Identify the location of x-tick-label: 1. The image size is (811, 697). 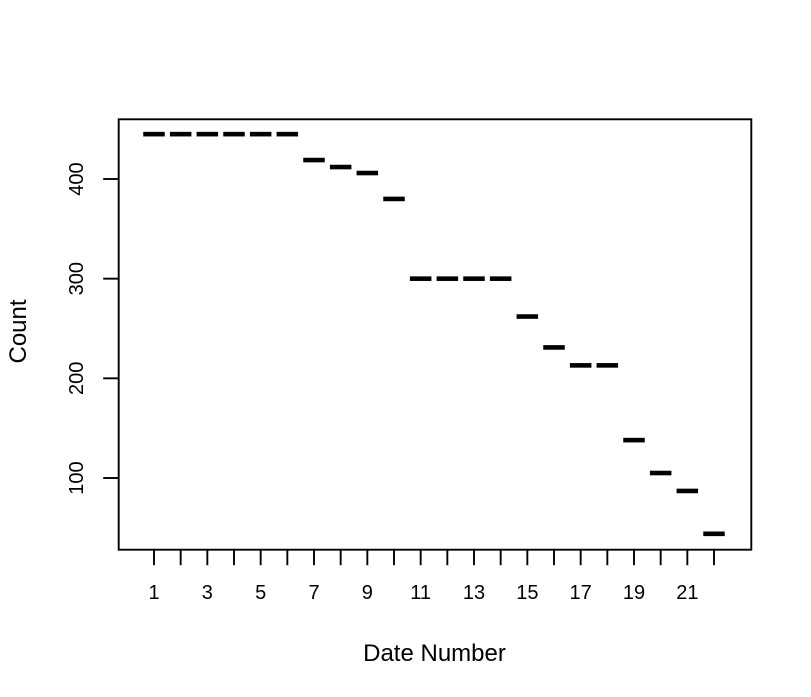
(153, 593).